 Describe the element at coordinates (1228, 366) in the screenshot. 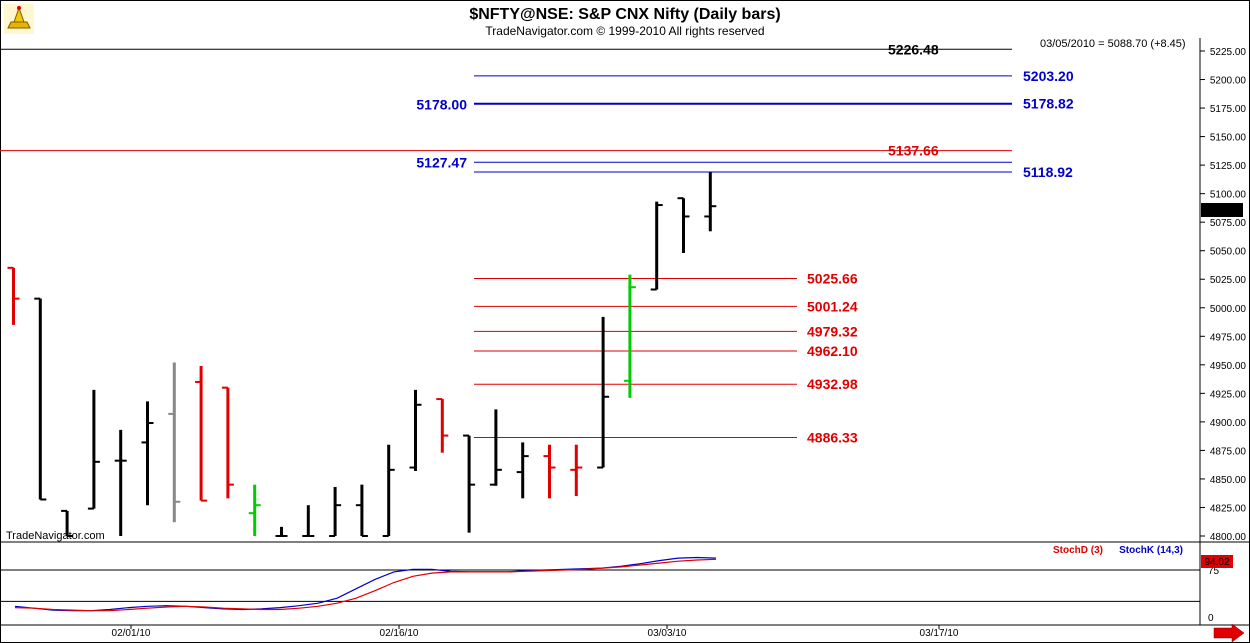

I see `y-tick-label: 4950.00` at that location.